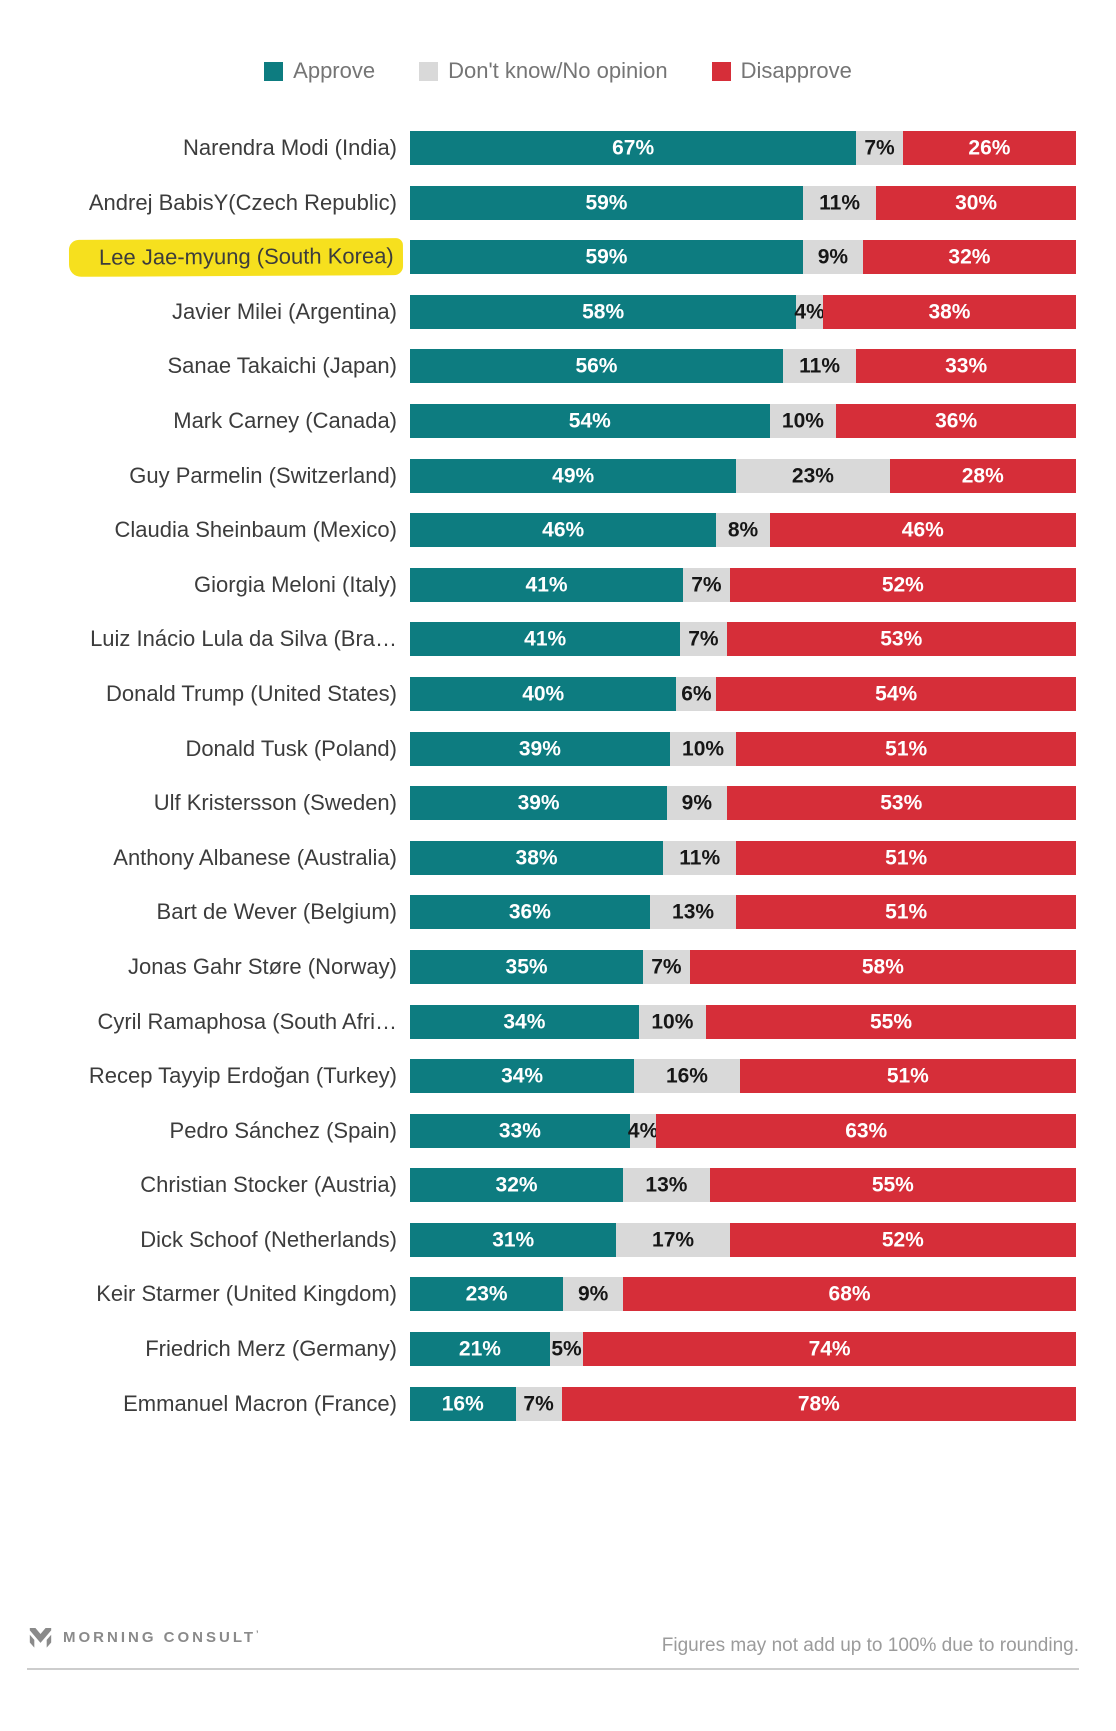  I want to click on disapprove-segment: 30%, so click(976, 202).